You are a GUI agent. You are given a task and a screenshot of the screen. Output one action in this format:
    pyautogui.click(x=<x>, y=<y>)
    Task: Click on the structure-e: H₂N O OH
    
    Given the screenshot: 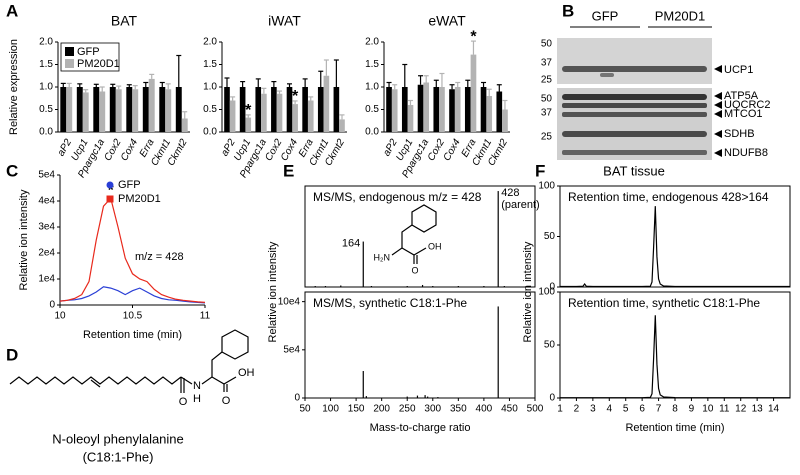 What is the action you would take?
    pyautogui.click(x=408, y=239)
    